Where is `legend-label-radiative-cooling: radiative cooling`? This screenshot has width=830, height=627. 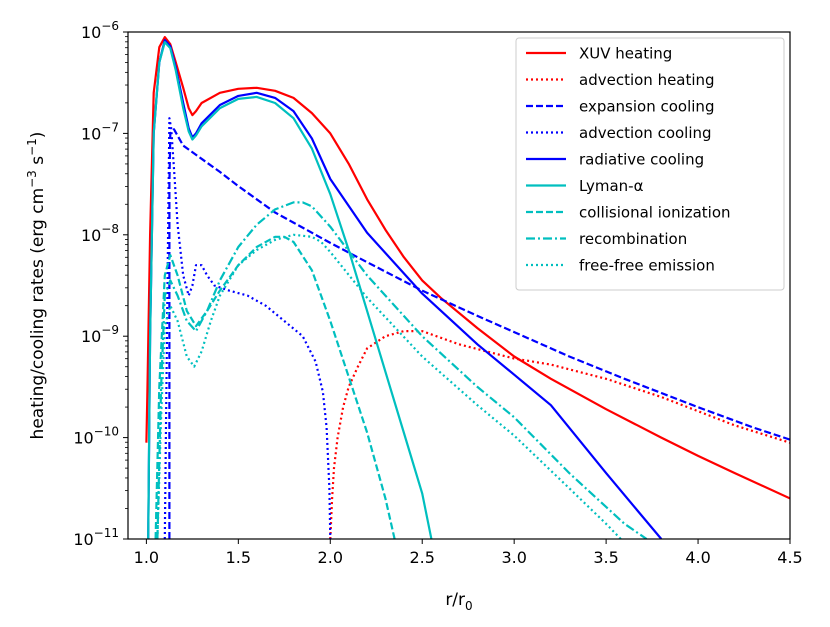 legend-label-radiative-cooling: radiative cooling is located at coordinates (641, 160).